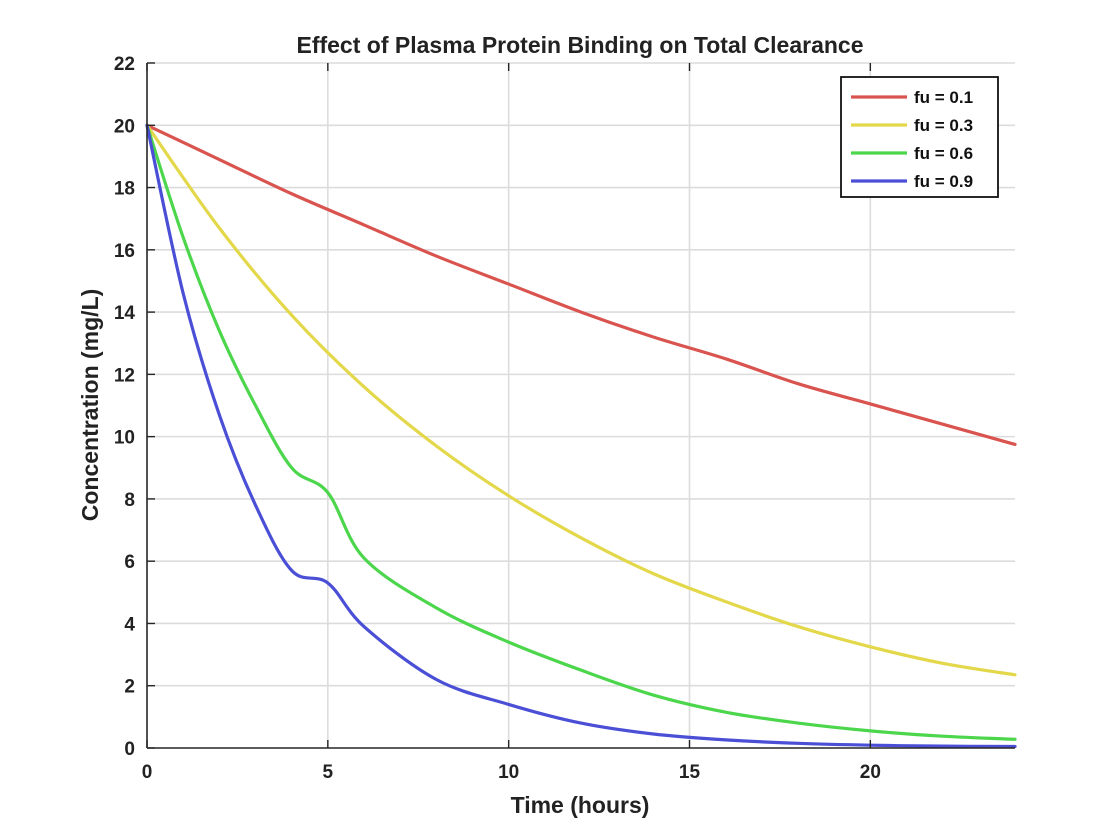  Describe the element at coordinates (124, 251) in the screenshot. I see `y-tick-label: 16` at that location.